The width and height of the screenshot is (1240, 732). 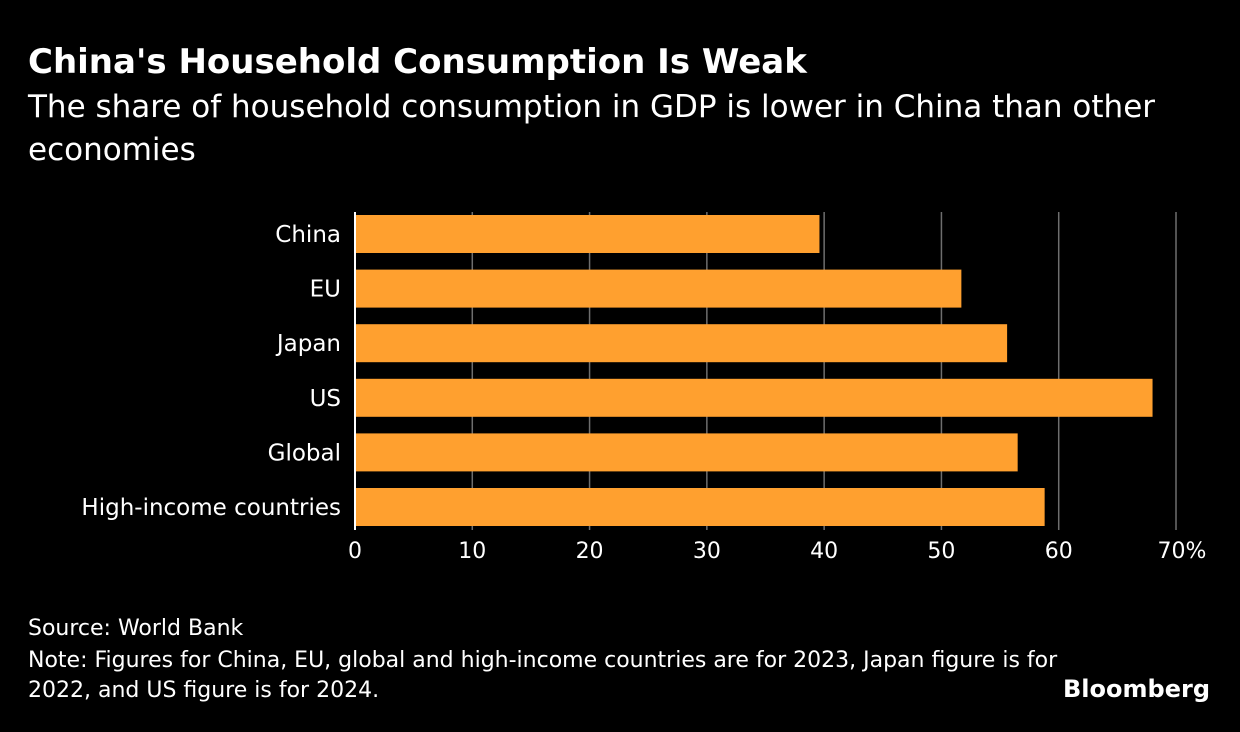 What do you see at coordinates (754, 397) in the screenshot?
I see `bar-us` at bounding box center [754, 397].